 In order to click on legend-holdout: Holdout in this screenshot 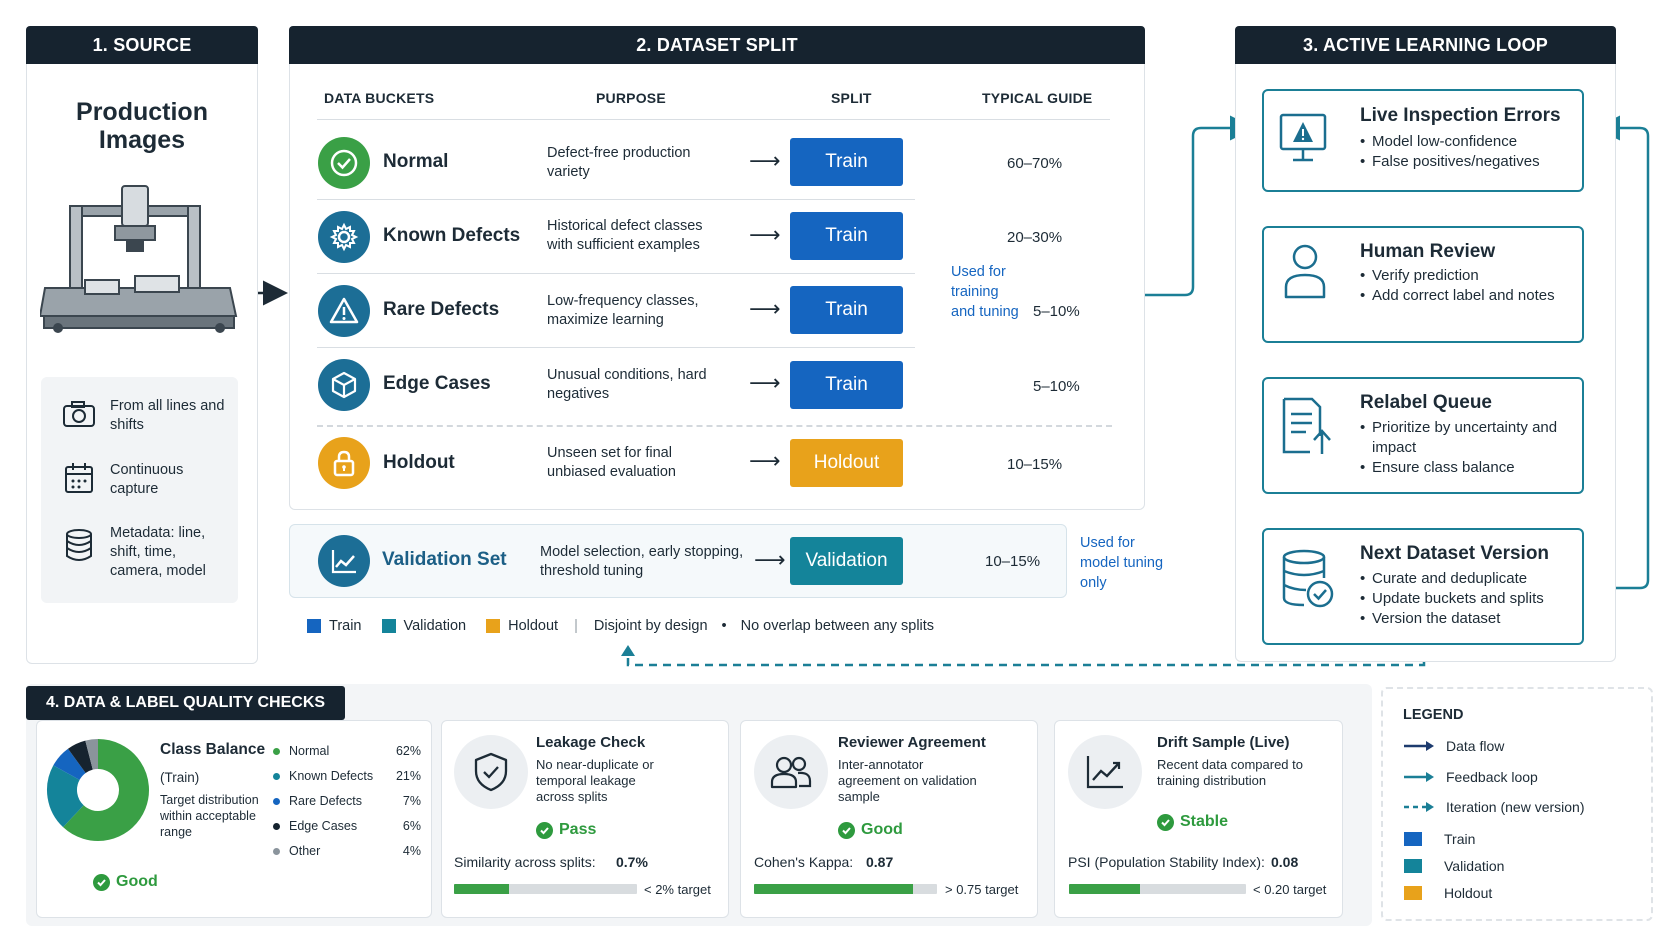, I will do `click(1448, 893)`.